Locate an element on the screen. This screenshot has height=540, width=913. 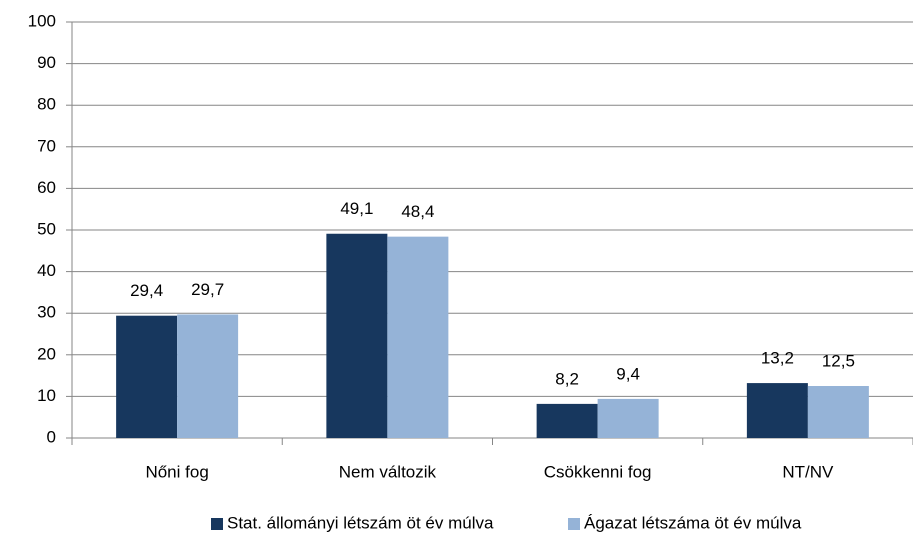
x-tick-label: Nem változik is located at coordinates (388, 471).